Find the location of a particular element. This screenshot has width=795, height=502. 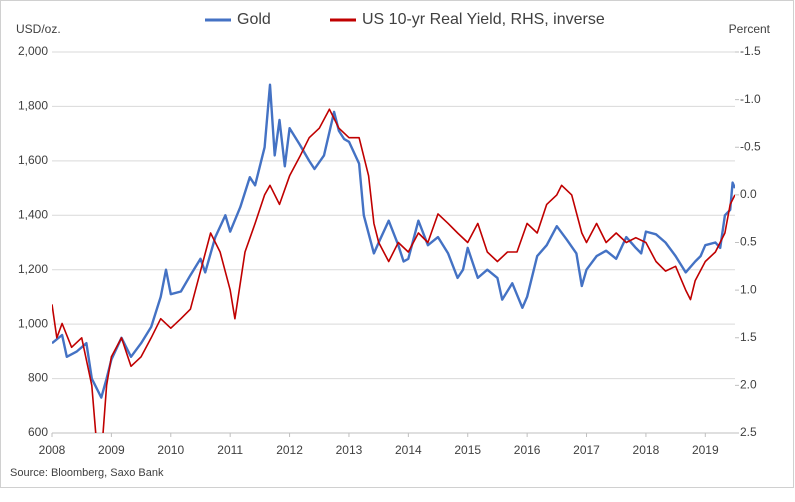

y2-tick-label: -0.5 is located at coordinates (750, 146).